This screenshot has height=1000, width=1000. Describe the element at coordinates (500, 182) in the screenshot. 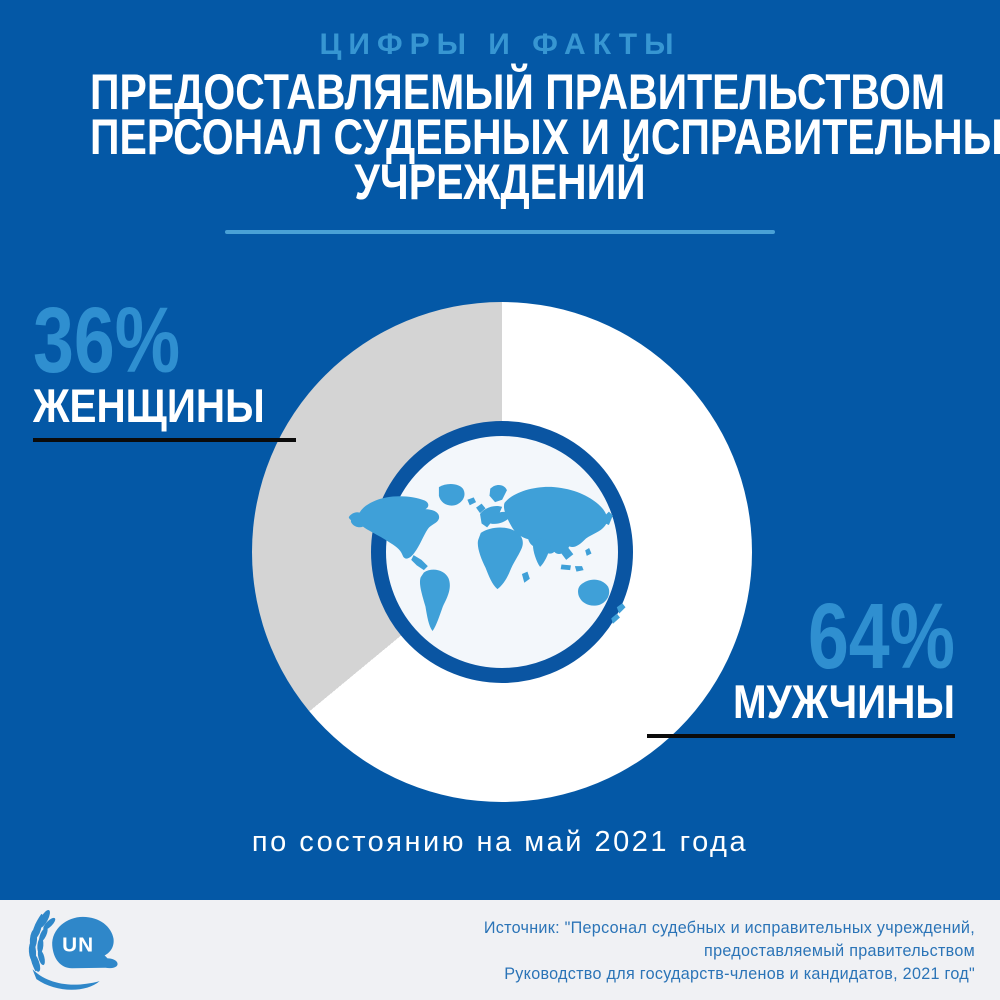

I see `title-line-3: УЧРЕЖДЕНИЙ` at that location.